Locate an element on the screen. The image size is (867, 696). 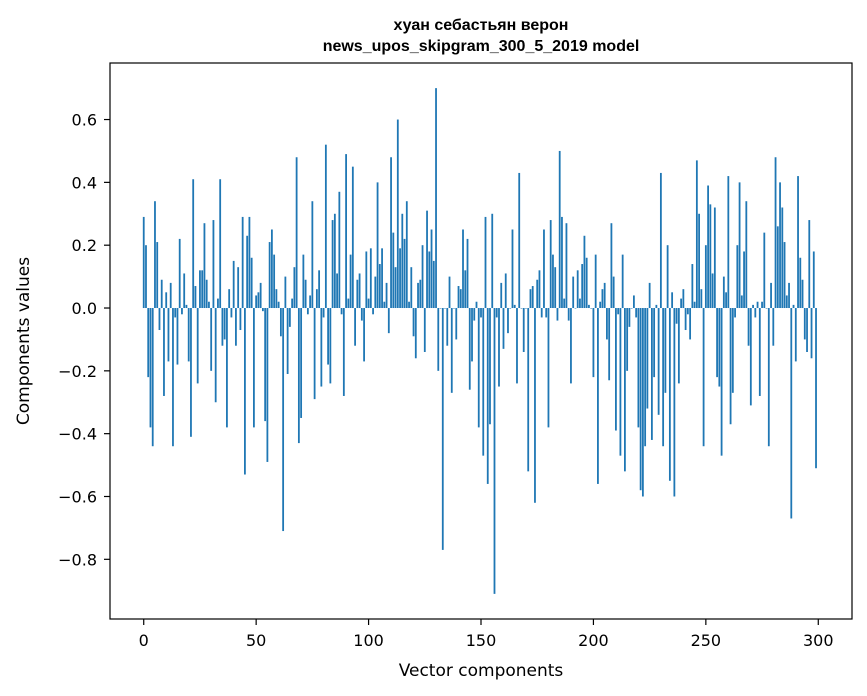
x-tick-label: 250 is located at coordinates (706, 640).